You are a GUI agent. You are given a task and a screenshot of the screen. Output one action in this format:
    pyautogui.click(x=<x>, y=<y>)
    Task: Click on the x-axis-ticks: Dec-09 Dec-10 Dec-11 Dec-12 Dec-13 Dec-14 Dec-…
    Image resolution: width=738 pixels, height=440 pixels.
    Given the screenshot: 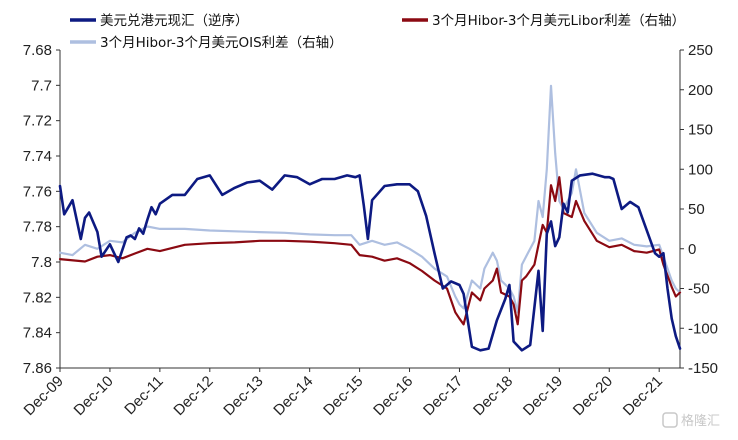 What is the action you would take?
    pyautogui.click(x=343, y=393)
    